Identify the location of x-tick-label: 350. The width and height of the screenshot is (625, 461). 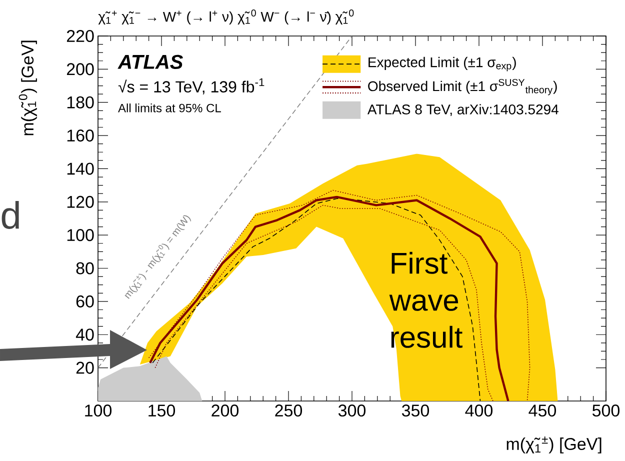
(416, 410).